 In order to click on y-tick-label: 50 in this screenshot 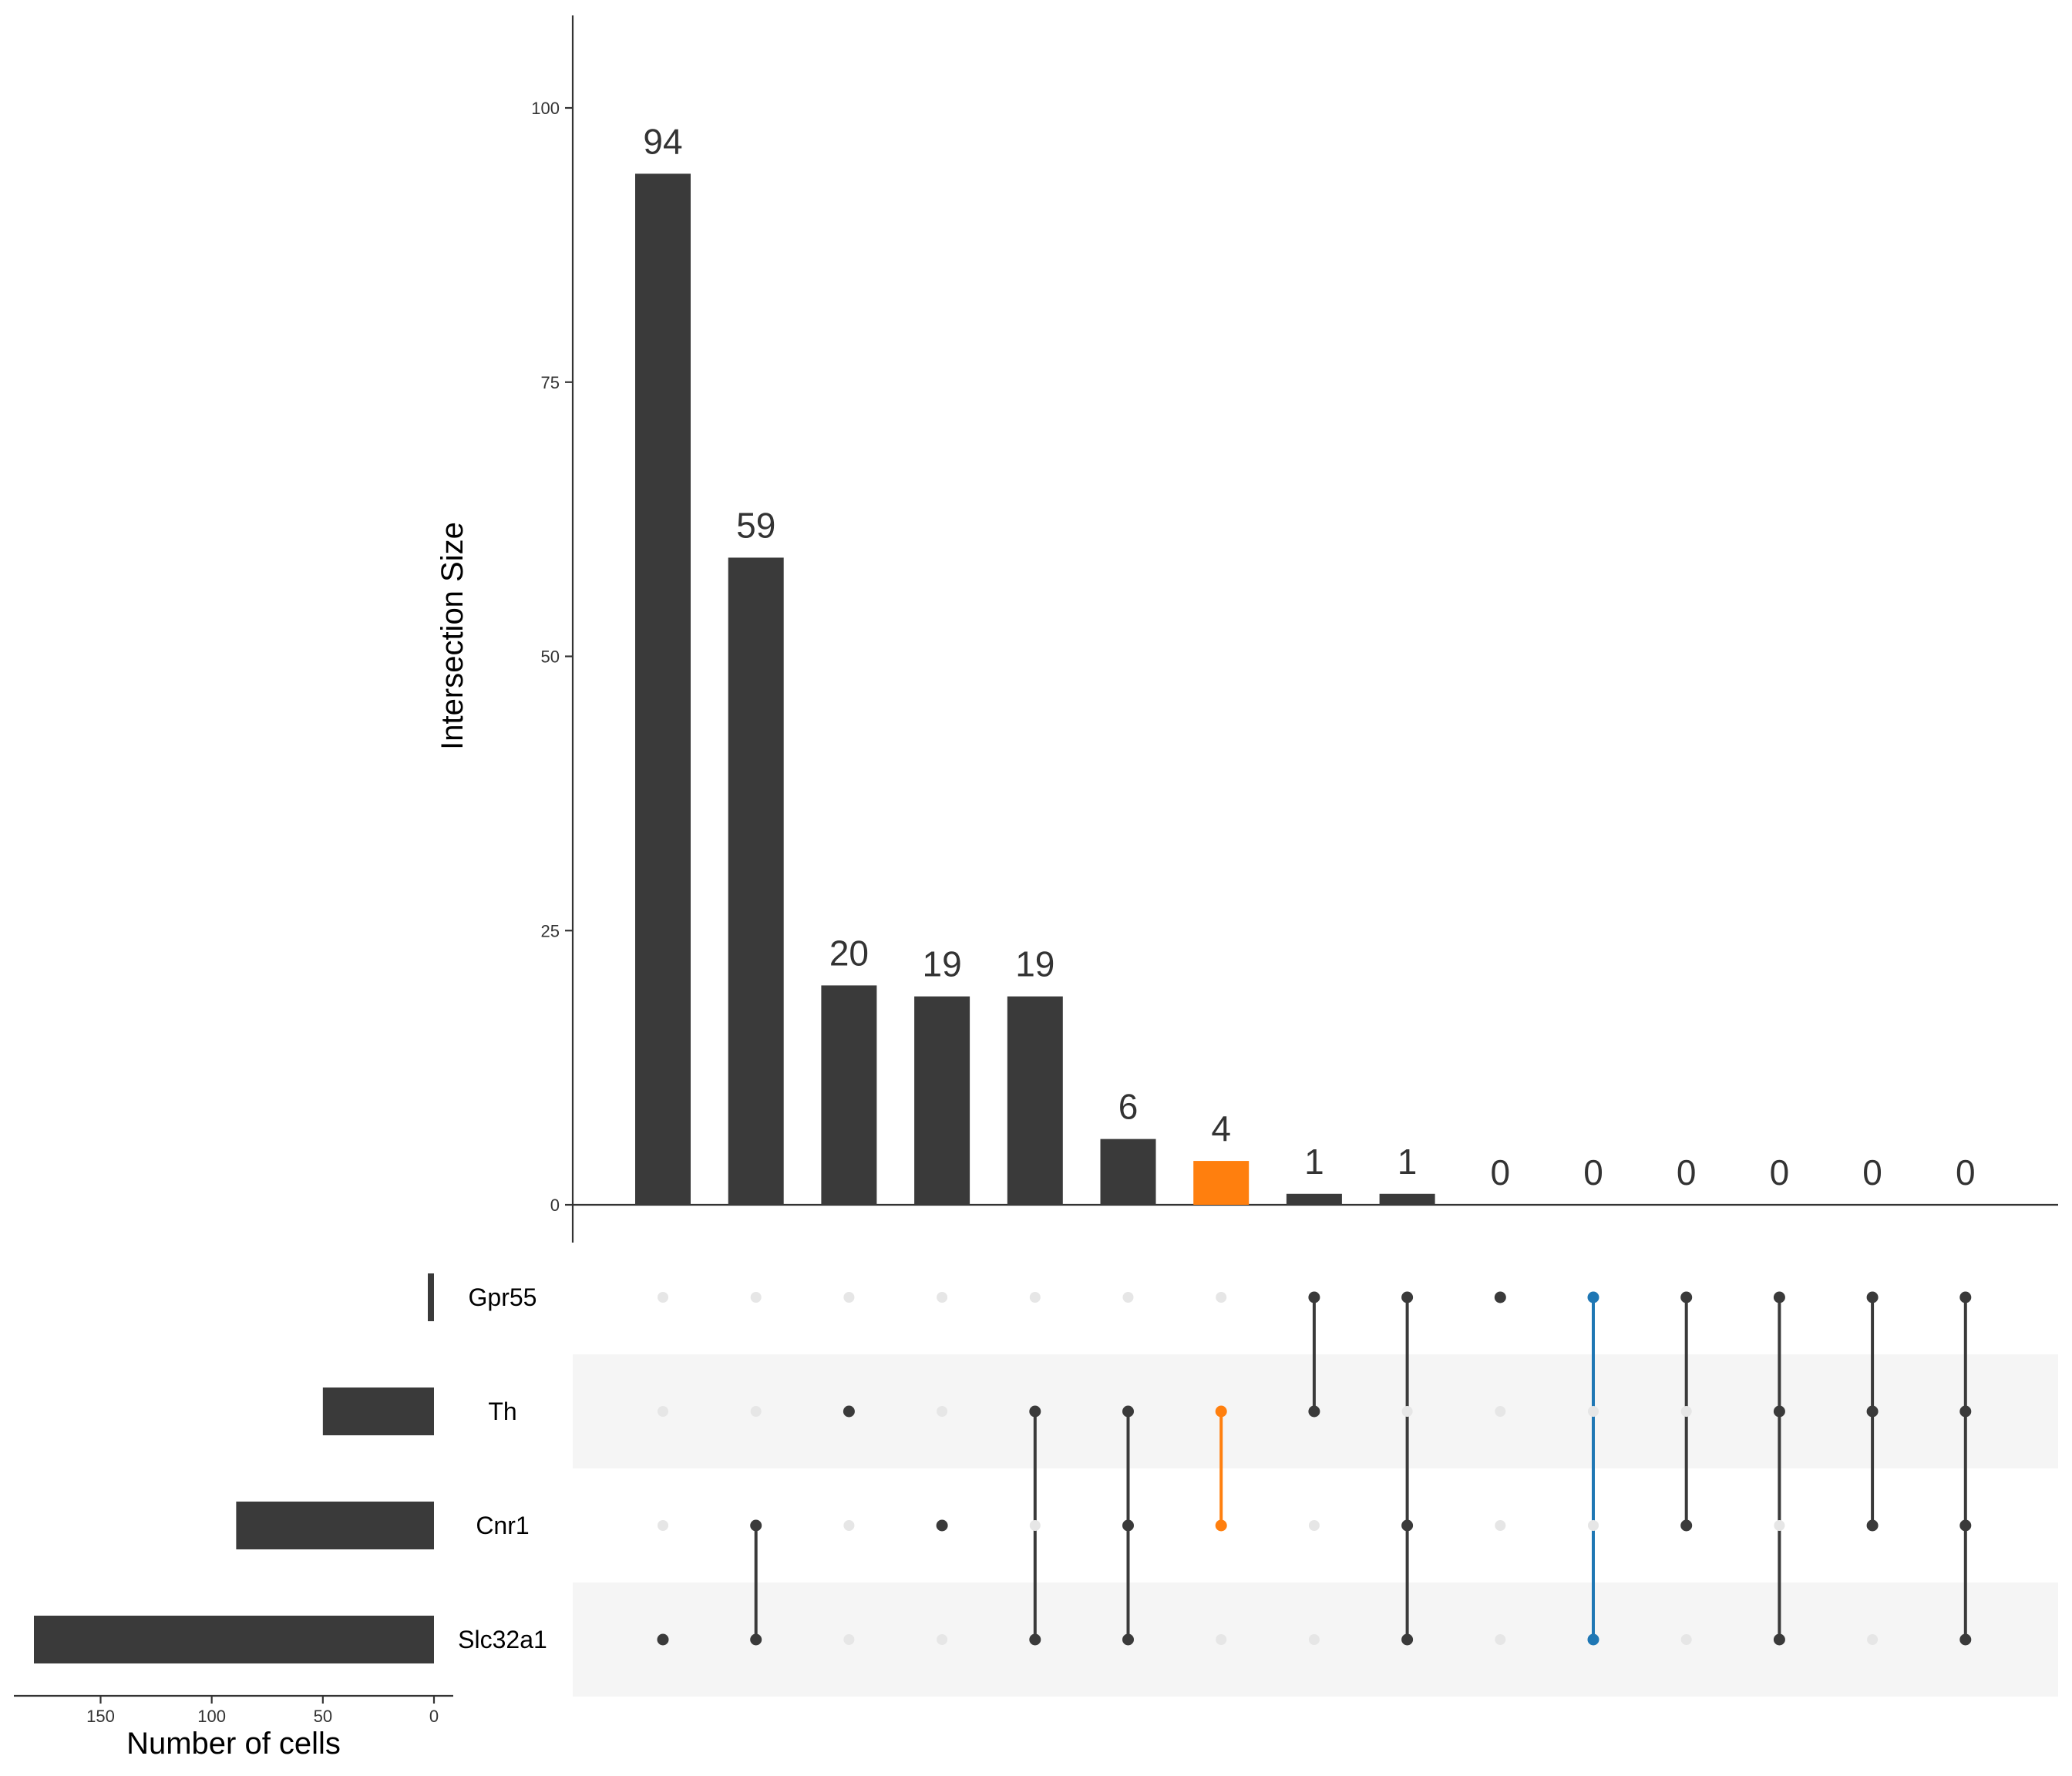, I will do `click(550, 658)`.